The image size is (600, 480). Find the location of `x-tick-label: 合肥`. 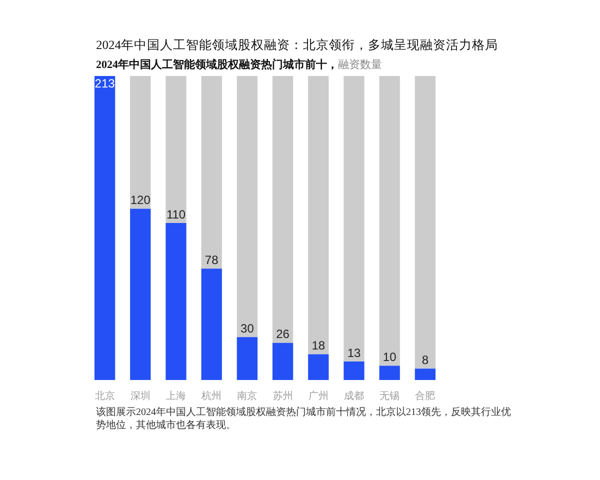

x-tick-label: 合肥 is located at coordinates (425, 396).